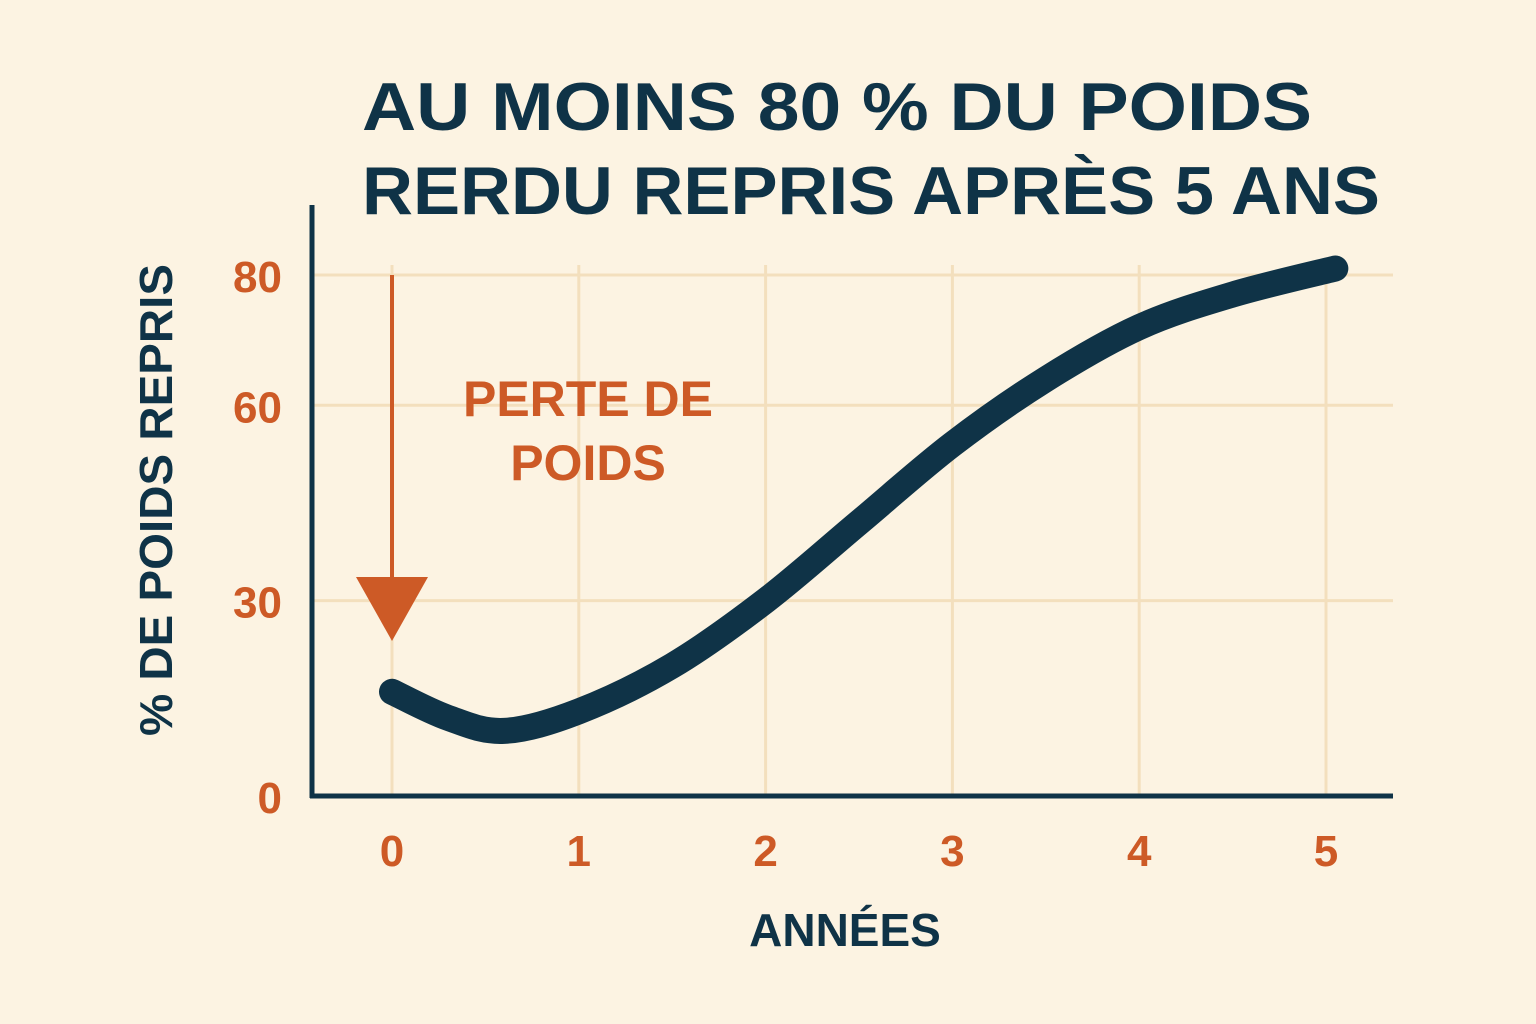 The height and width of the screenshot is (1024, 1536). Describe the element at coordinates (579, 851) in the screenshot. I see `x-tick-label-1: 1` at that location.